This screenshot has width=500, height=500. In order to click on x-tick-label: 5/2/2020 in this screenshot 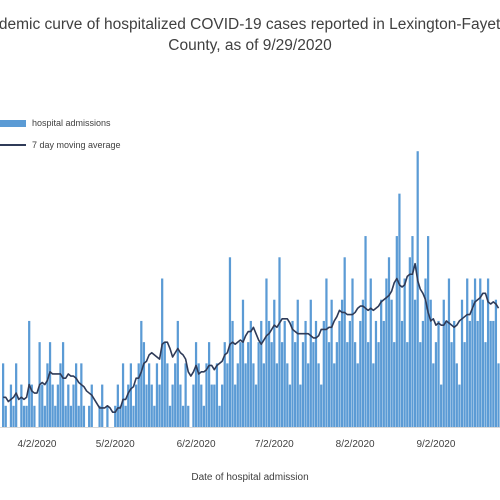, I will do `click(115, 444)`.